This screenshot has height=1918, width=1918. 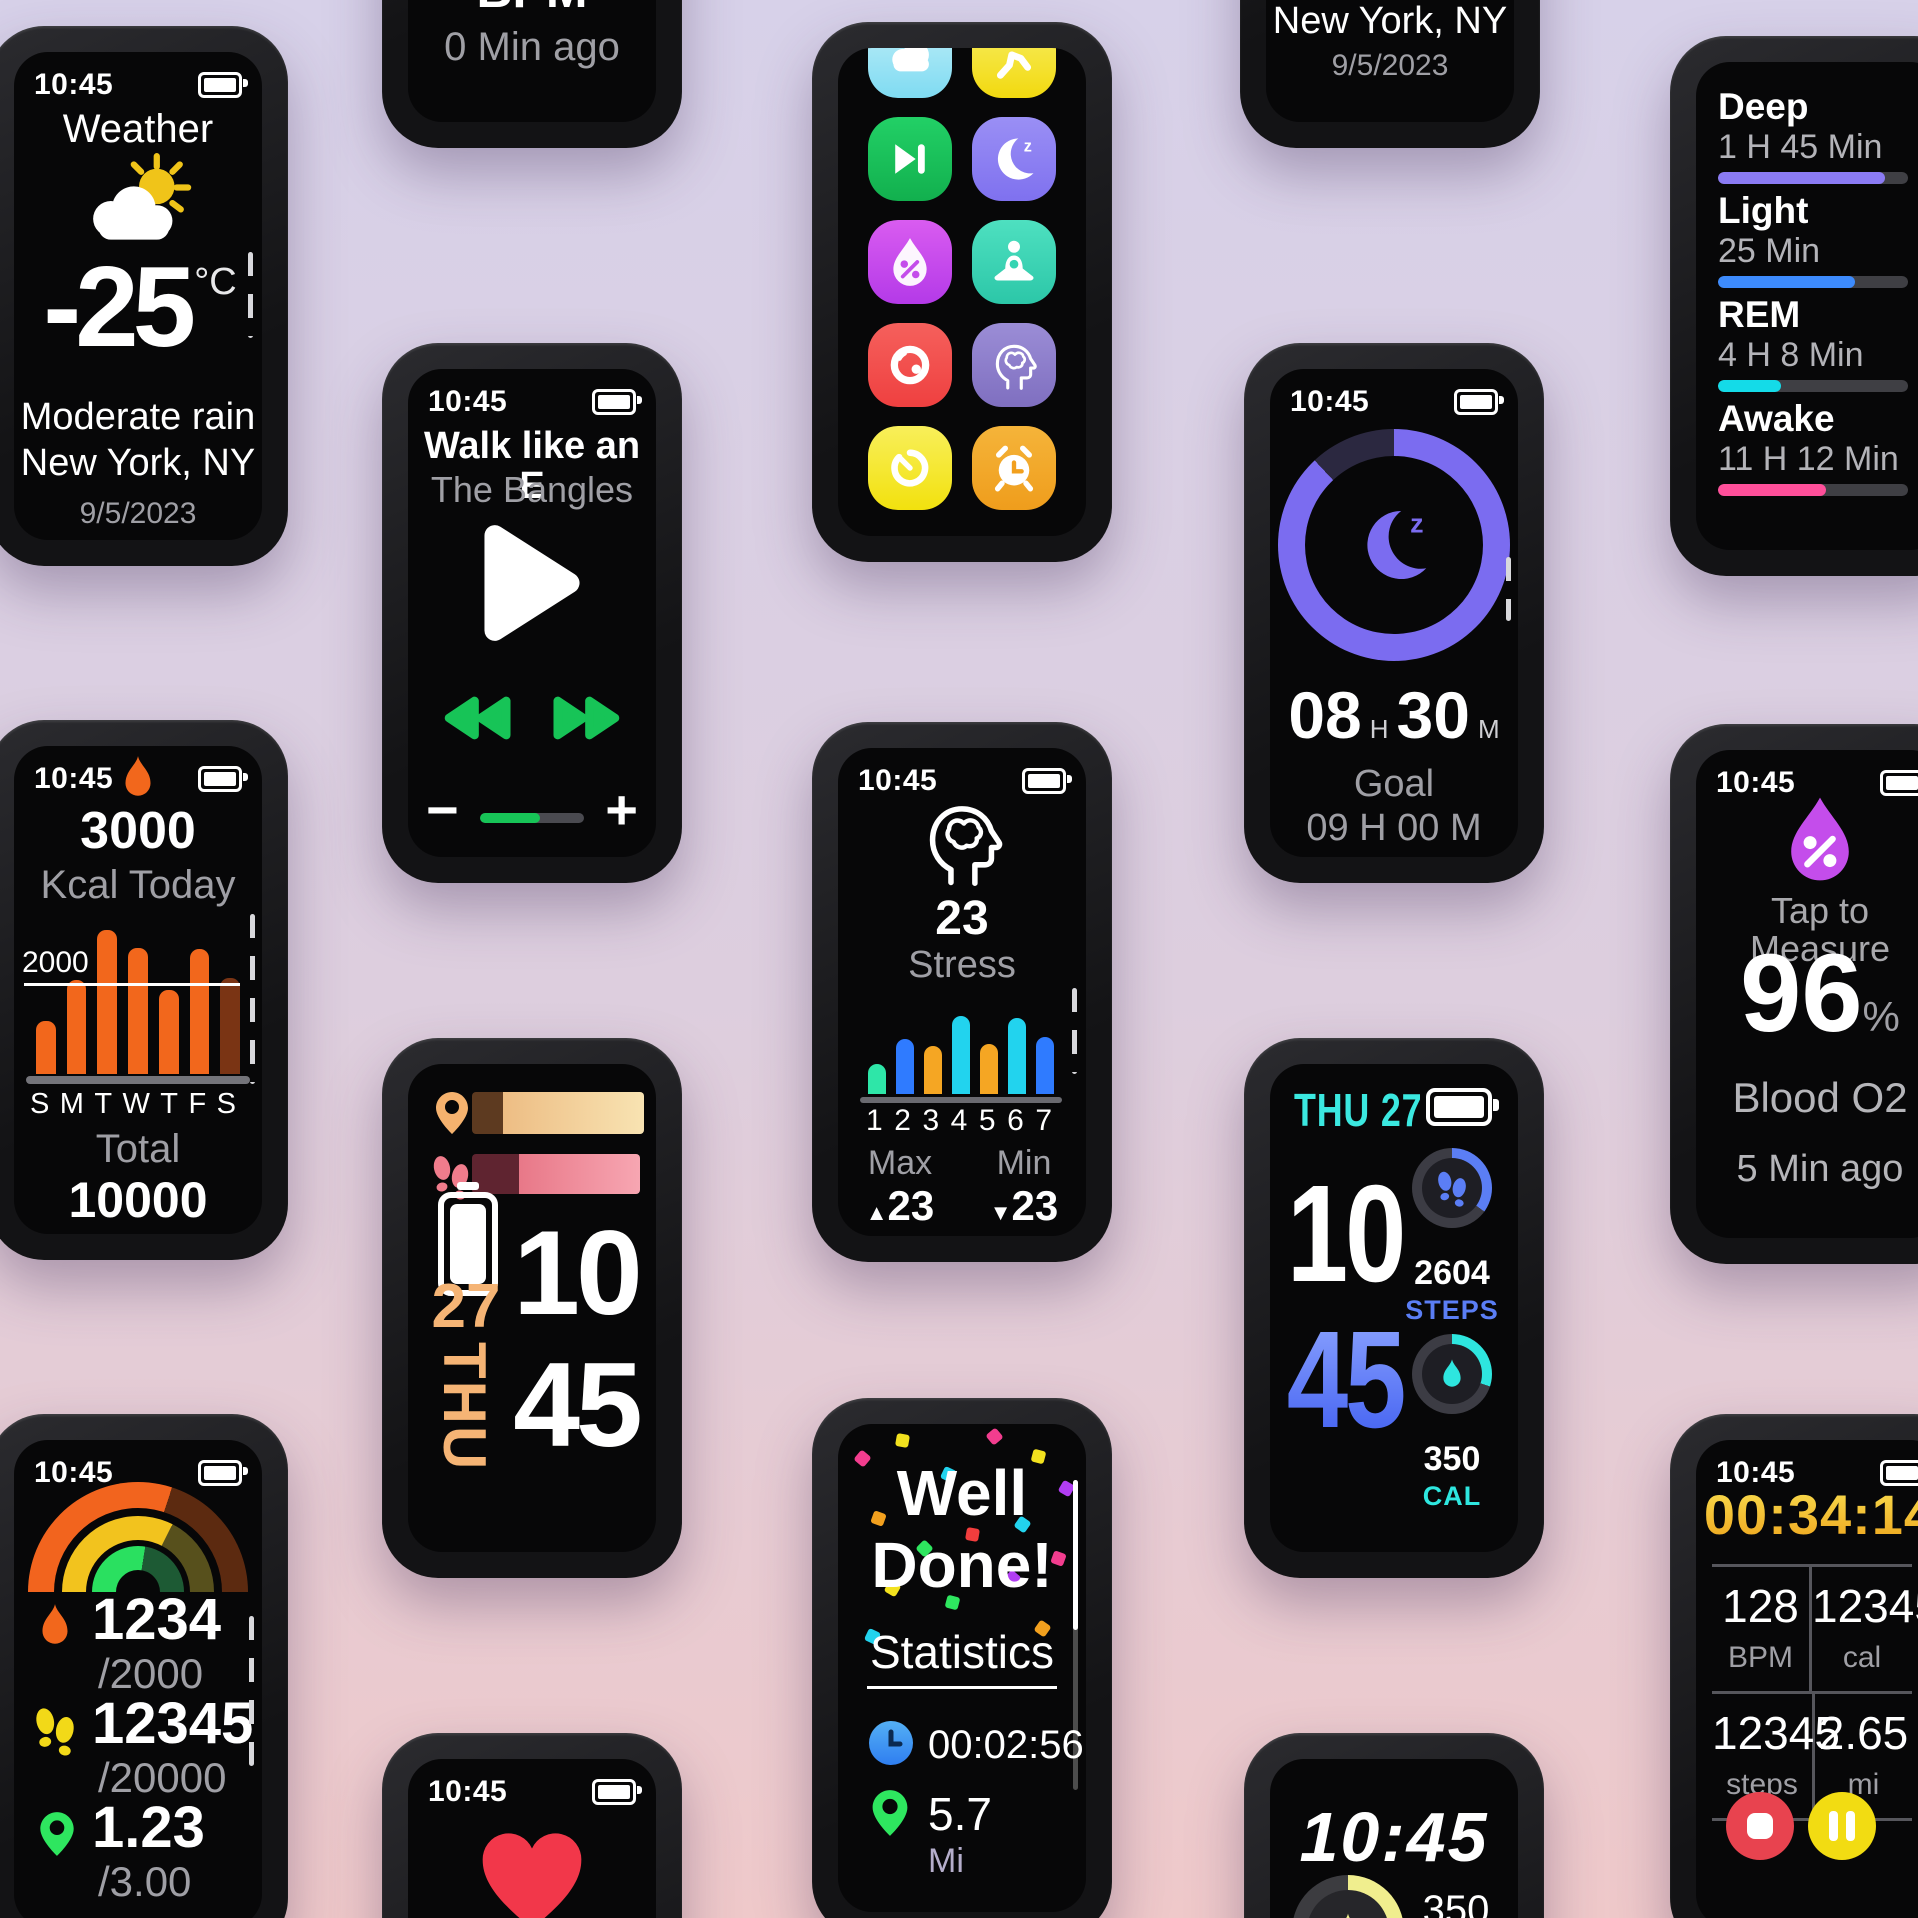 I want to click on steps-value: 2604, so click(x=1452, y=1273).